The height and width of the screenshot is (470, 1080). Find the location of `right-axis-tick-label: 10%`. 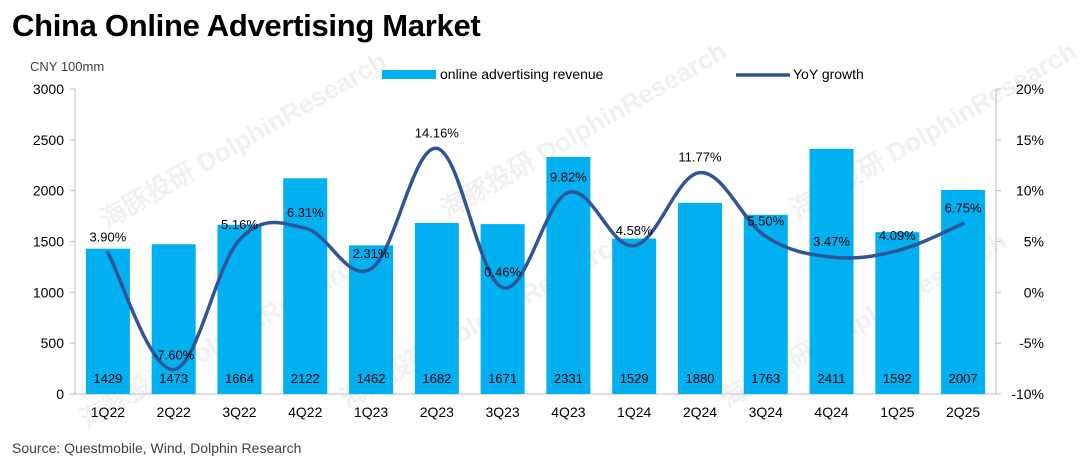

right-axis-tick-label: 10% is located at coordinates (1030, 191).